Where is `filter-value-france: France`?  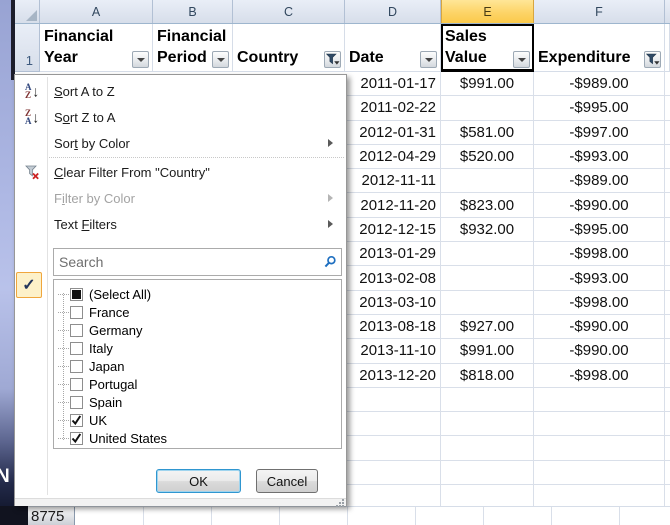 filter-value-france: France is located at coordinates (197, 312).